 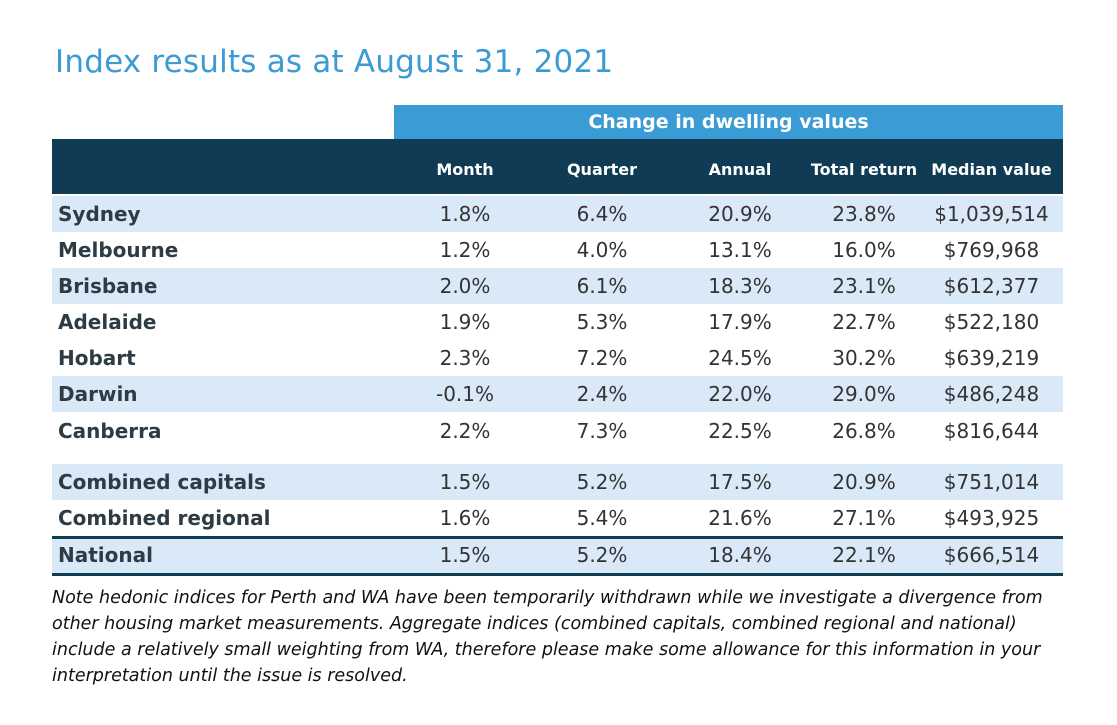 What do you see at coordinates (557, 286) in the screenshot?
I see `table-row: Brisbane 2.0% 6.1% 18.3% 23.1% $612,377` at bounding box center [557, 286].